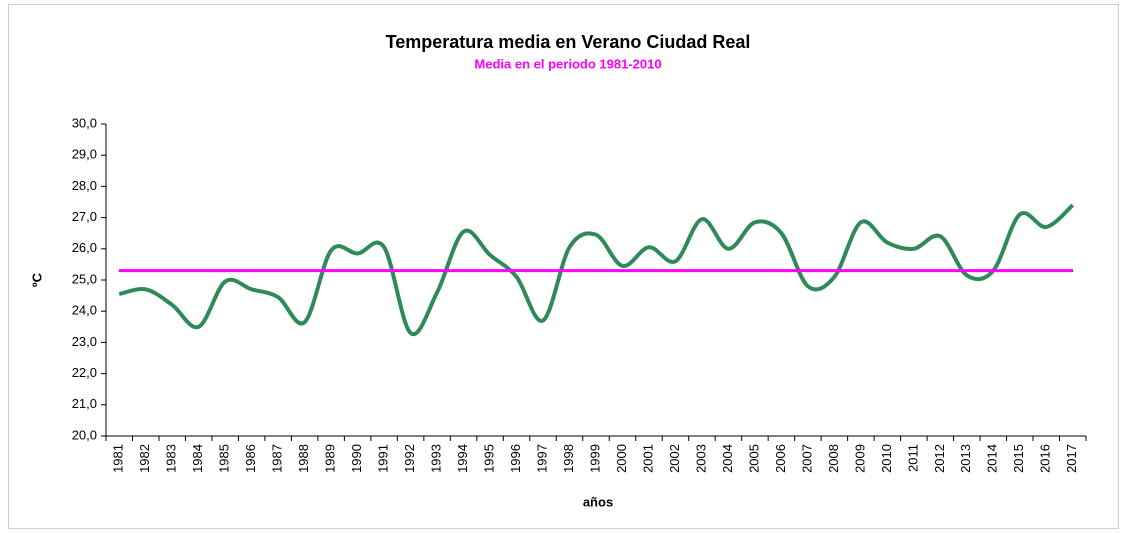 The image size is (1131, 533). I want to click on x-tick-label: 1986, so click(250, 458).